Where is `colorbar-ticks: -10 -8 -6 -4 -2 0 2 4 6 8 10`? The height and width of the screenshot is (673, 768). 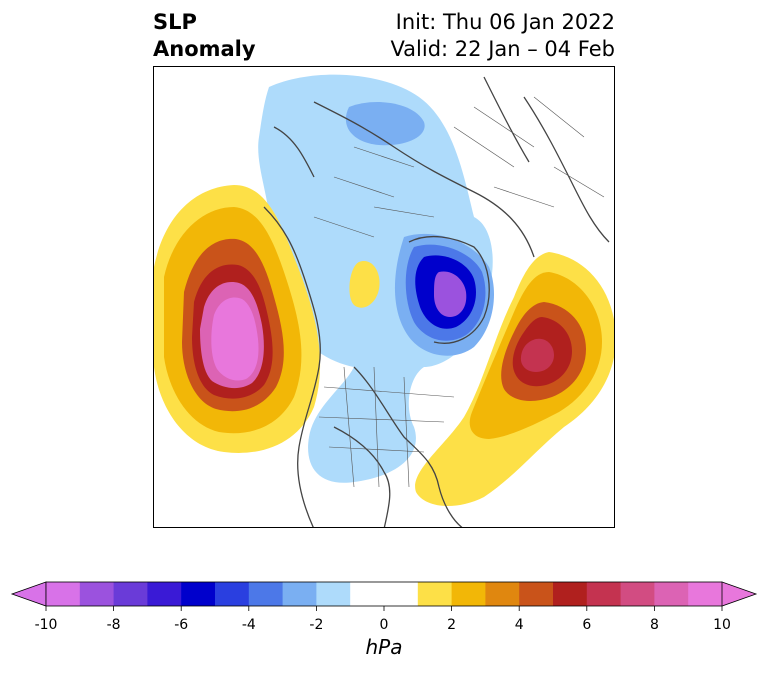
colorbar-ticks: -10 -8 -6 -4 -2 0 2 4 6 8 10 is located at coordinates (383, 619).